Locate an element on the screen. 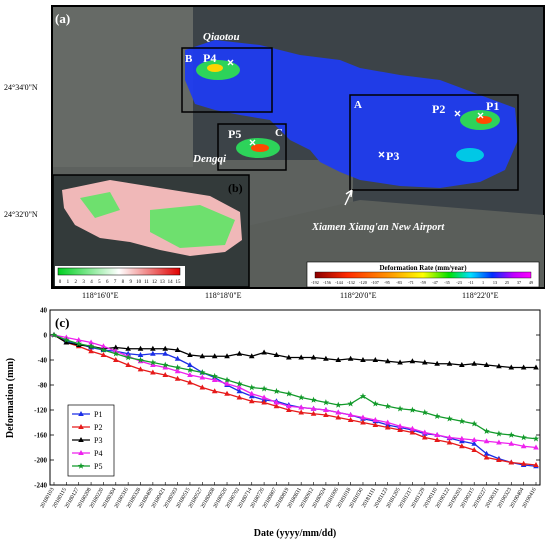 This screenshot has height=542, width=550. inset-tick-label: 6 is located at coordinates (107, 282).